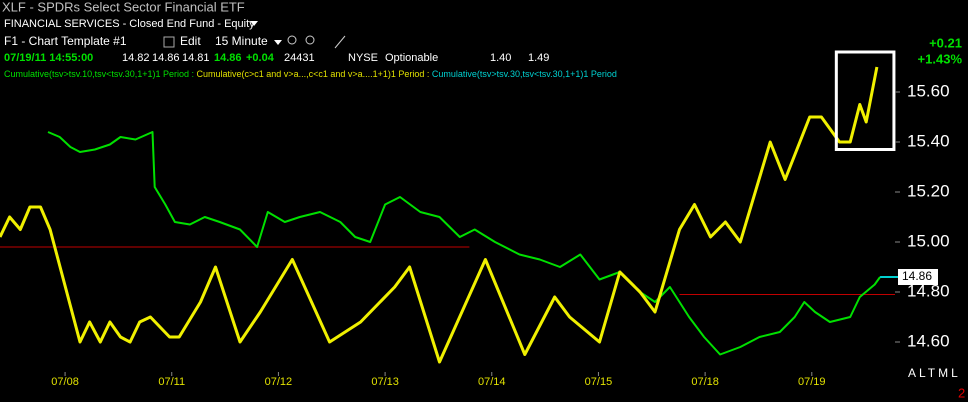 This screenshot has height=402, width=968. I want to click on edit-icon, so click(169, 42).